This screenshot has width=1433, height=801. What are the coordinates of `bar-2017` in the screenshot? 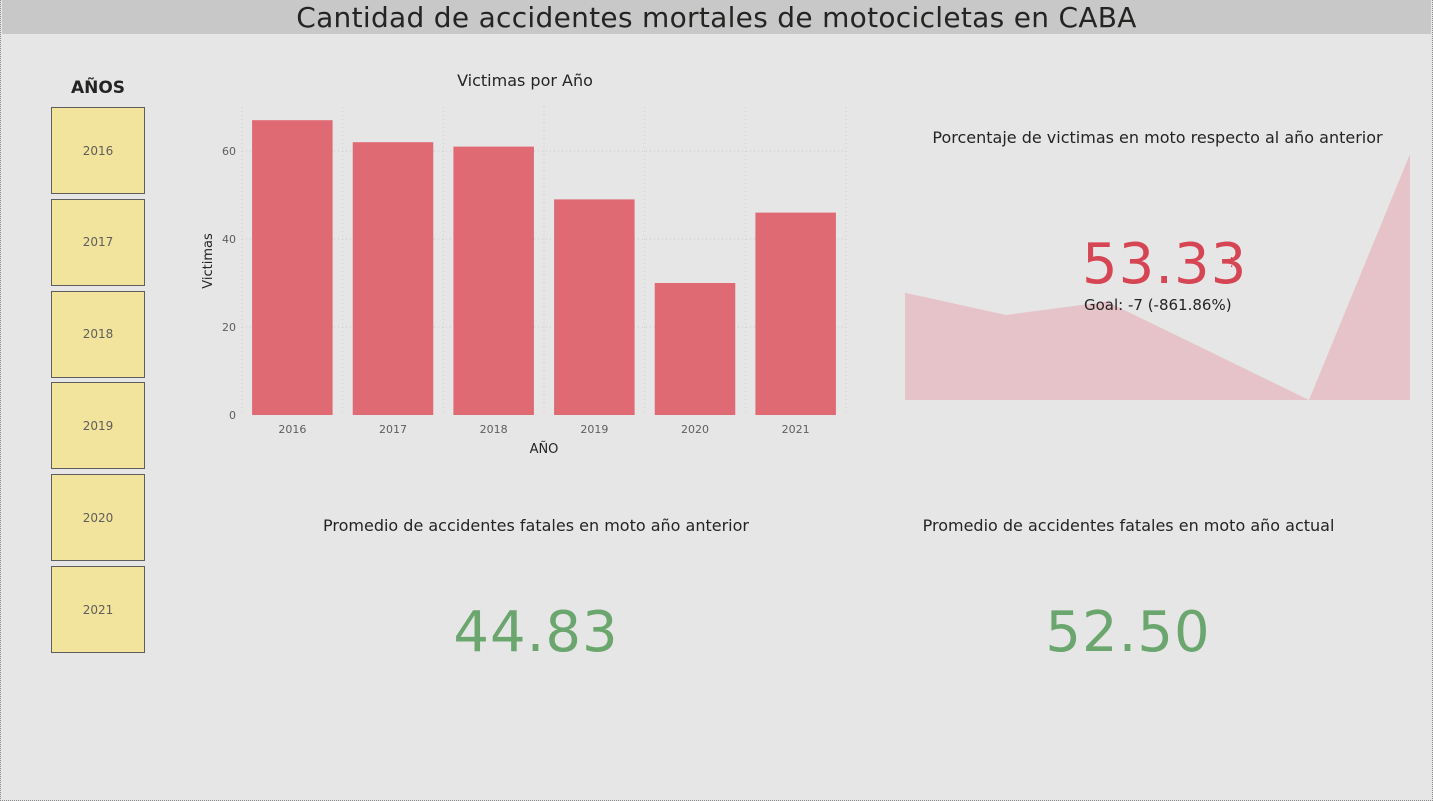 It's located at (393, 278).